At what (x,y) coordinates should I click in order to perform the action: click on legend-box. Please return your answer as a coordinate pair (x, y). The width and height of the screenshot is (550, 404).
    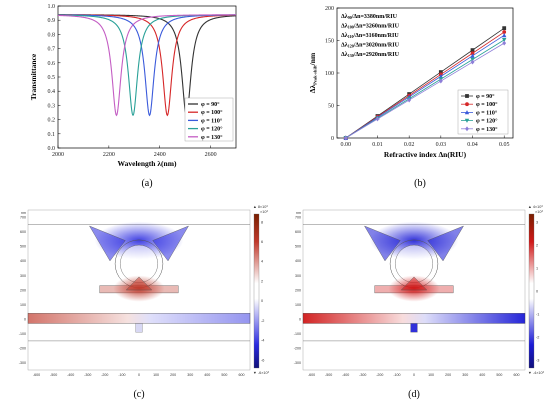
    Looking at the image, I should click on (209, 119).